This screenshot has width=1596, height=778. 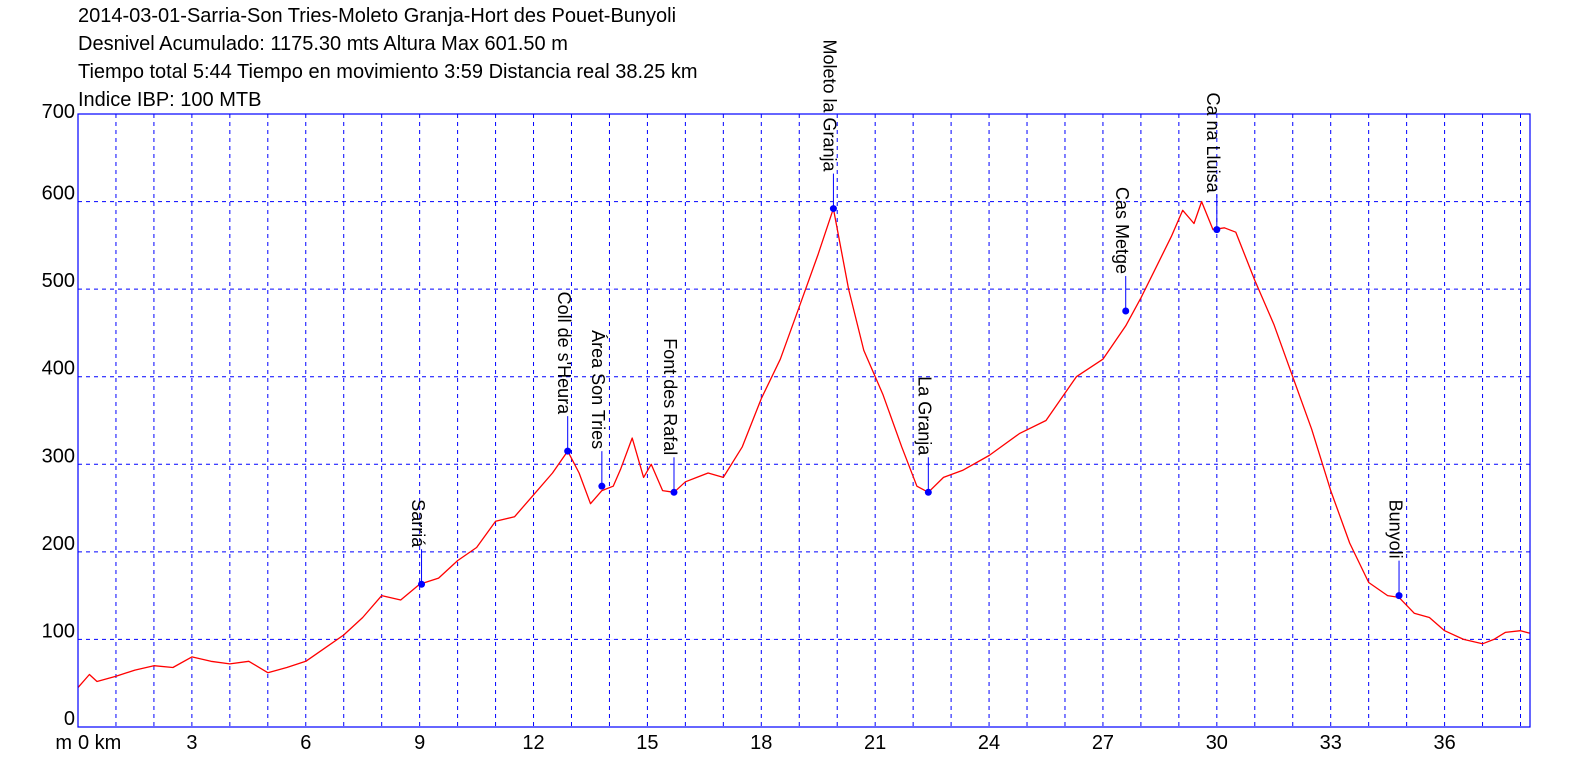 What do you see at coordinates (564, 353) in the screenshot?
I see `waypoint-label: Coll de s'Heura` at bounding box center [564, 353].